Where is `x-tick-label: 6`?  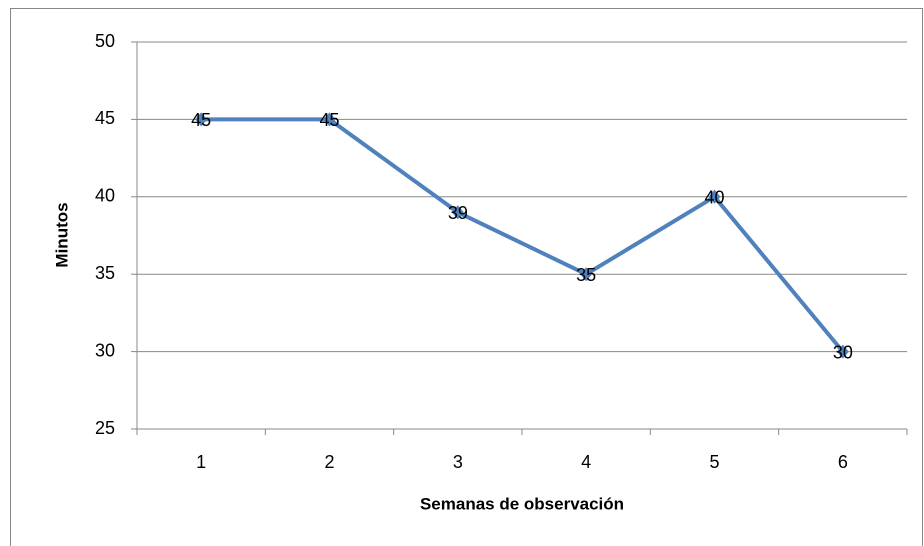
x-tick-label: 6 is located at coordinates (843, 462).